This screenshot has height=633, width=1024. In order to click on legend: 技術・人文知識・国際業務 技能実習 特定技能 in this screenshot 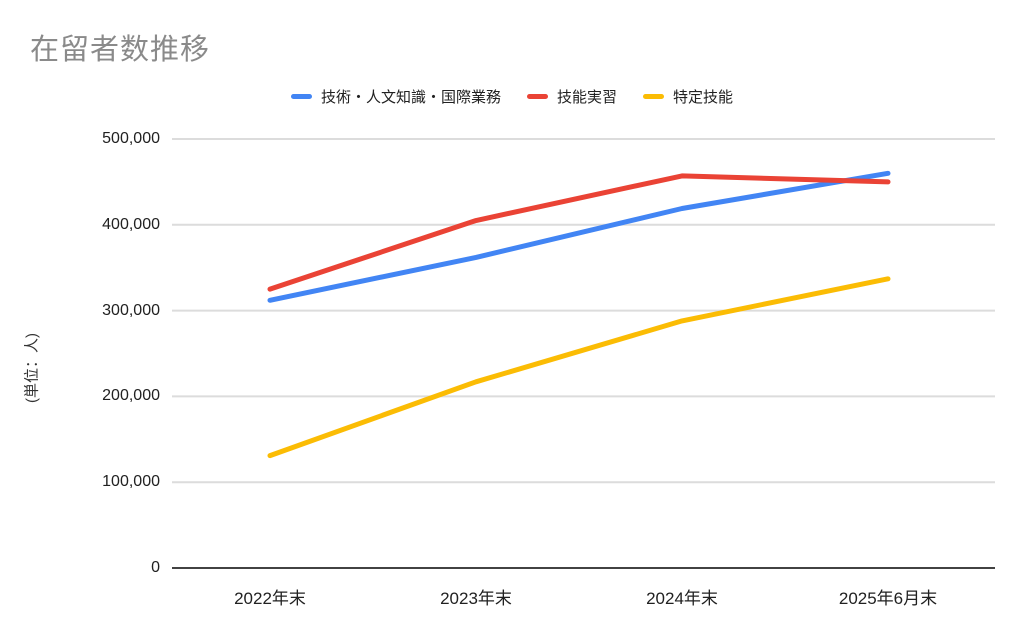, I will do `click(512, 96)`.